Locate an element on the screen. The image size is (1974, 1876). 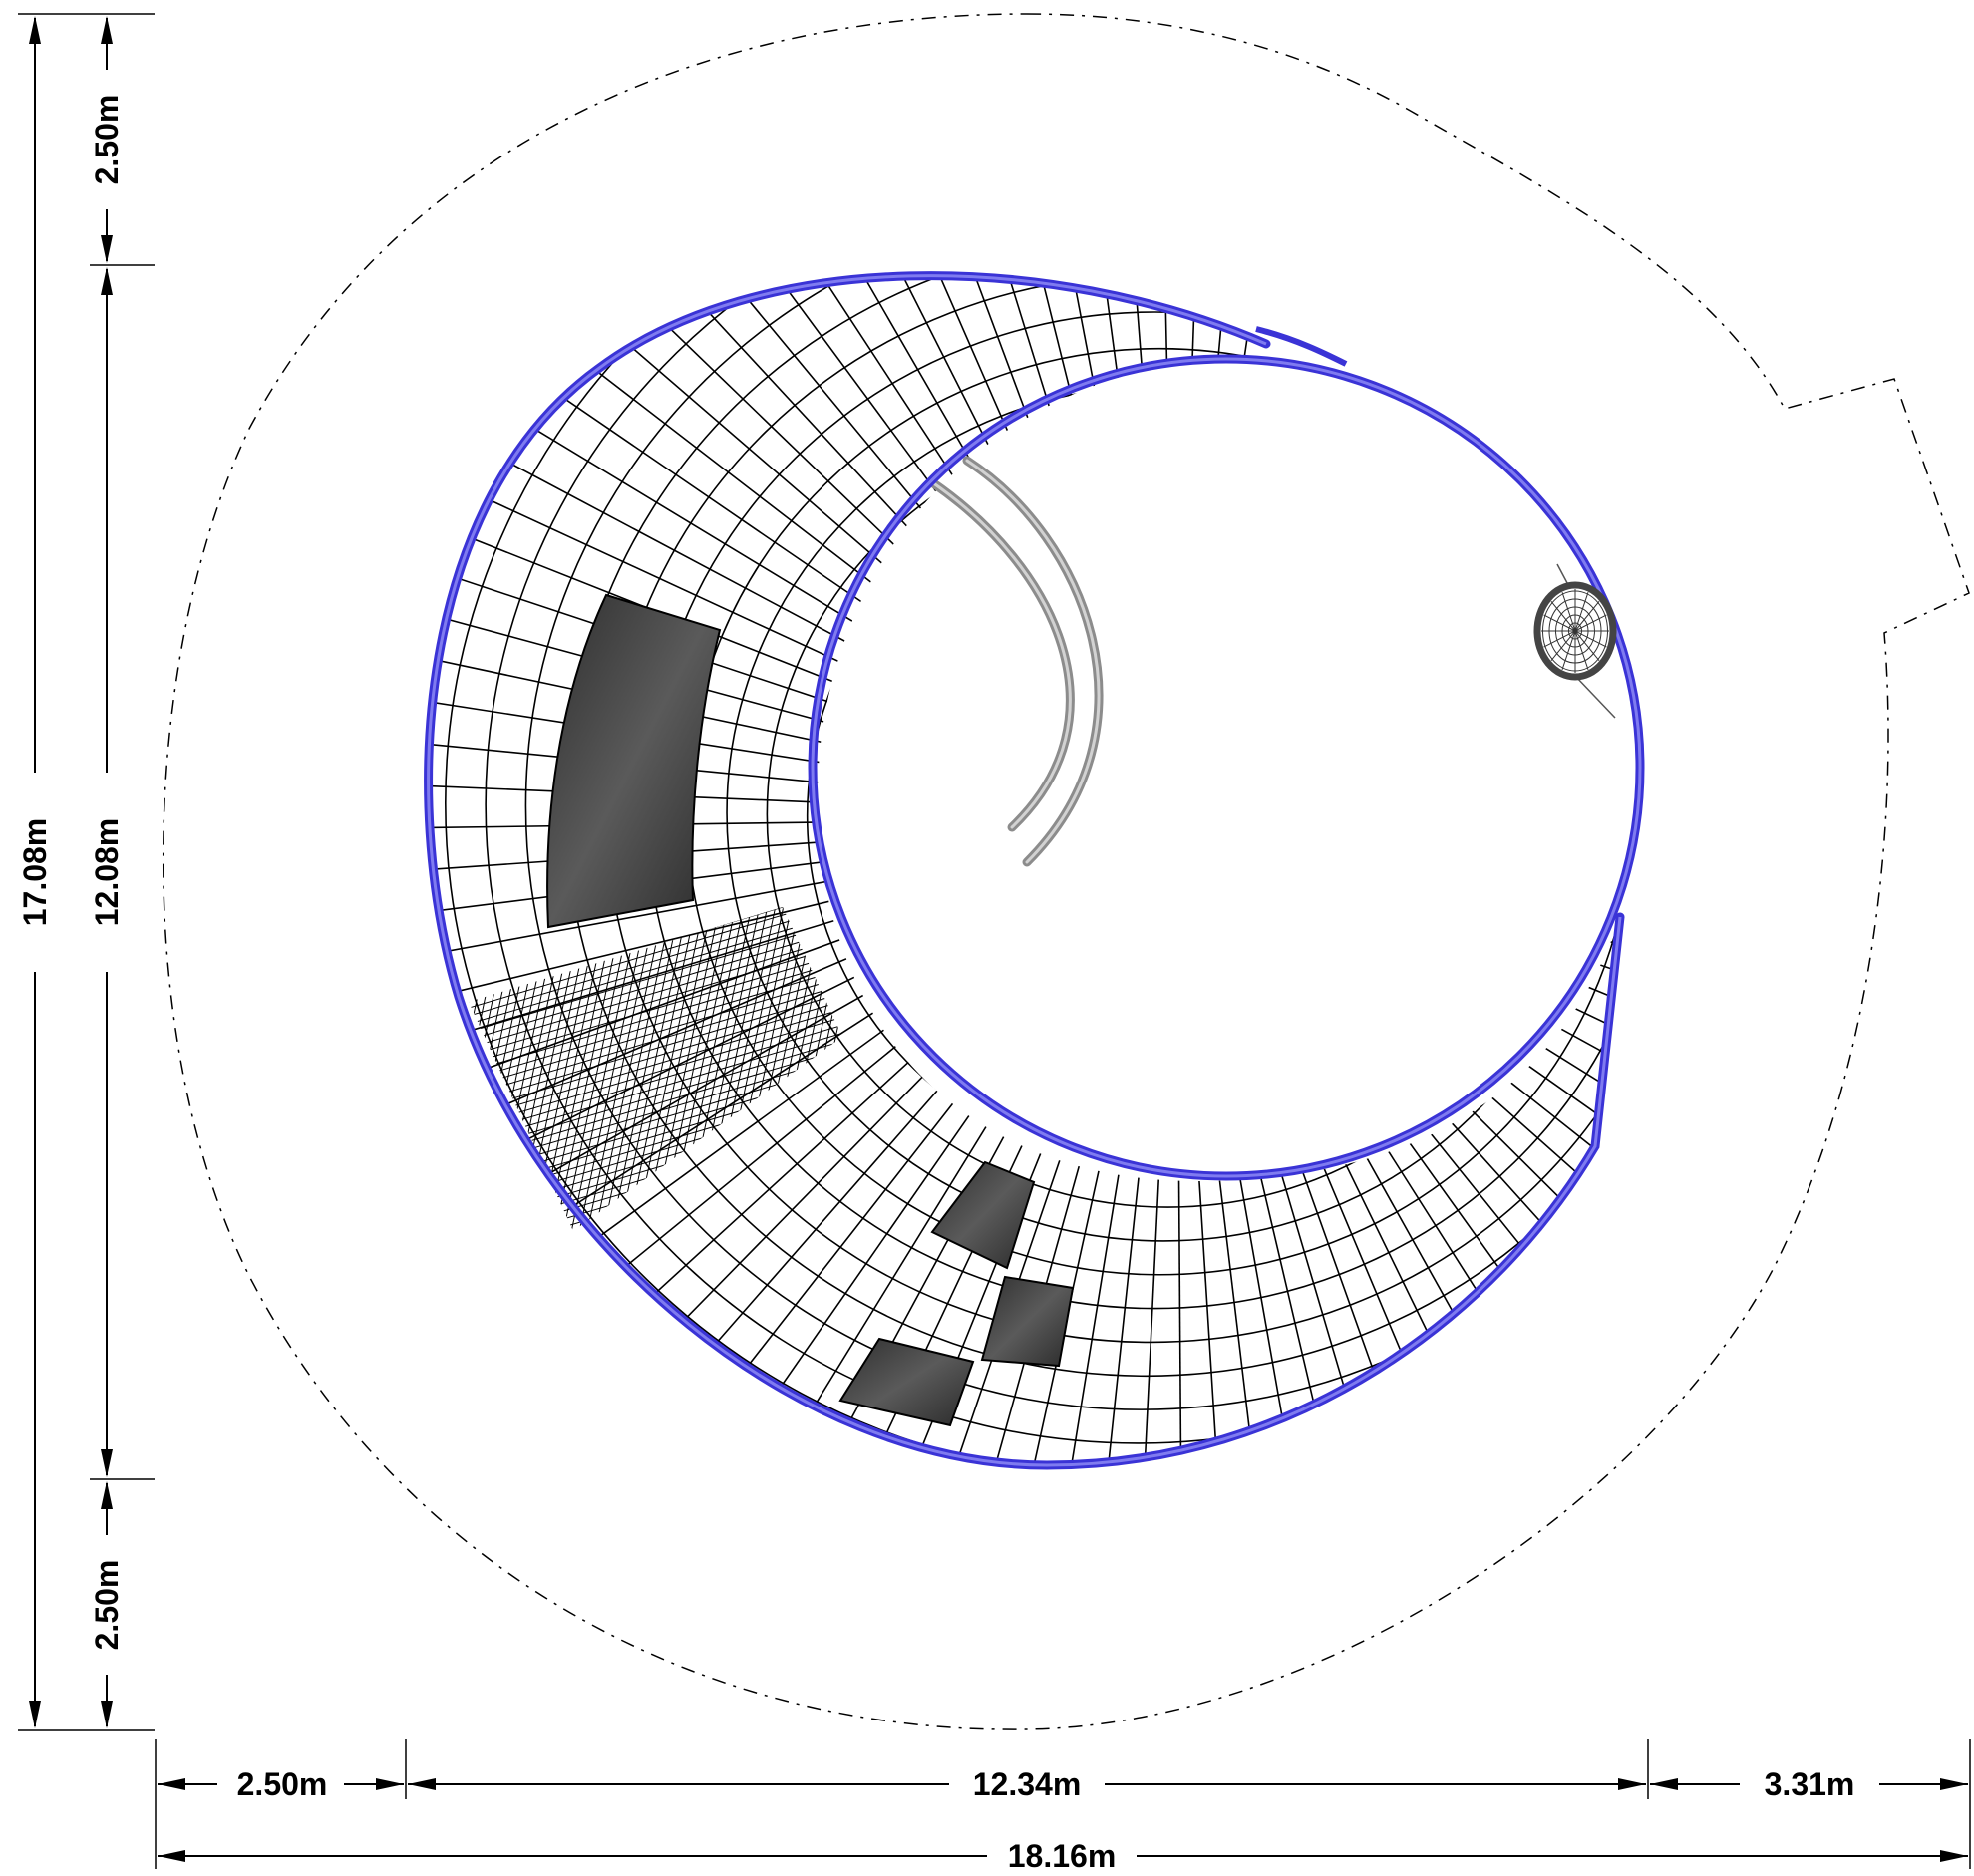
dimension-total-width: 18.16m is located at coordinates (1063, 1856).